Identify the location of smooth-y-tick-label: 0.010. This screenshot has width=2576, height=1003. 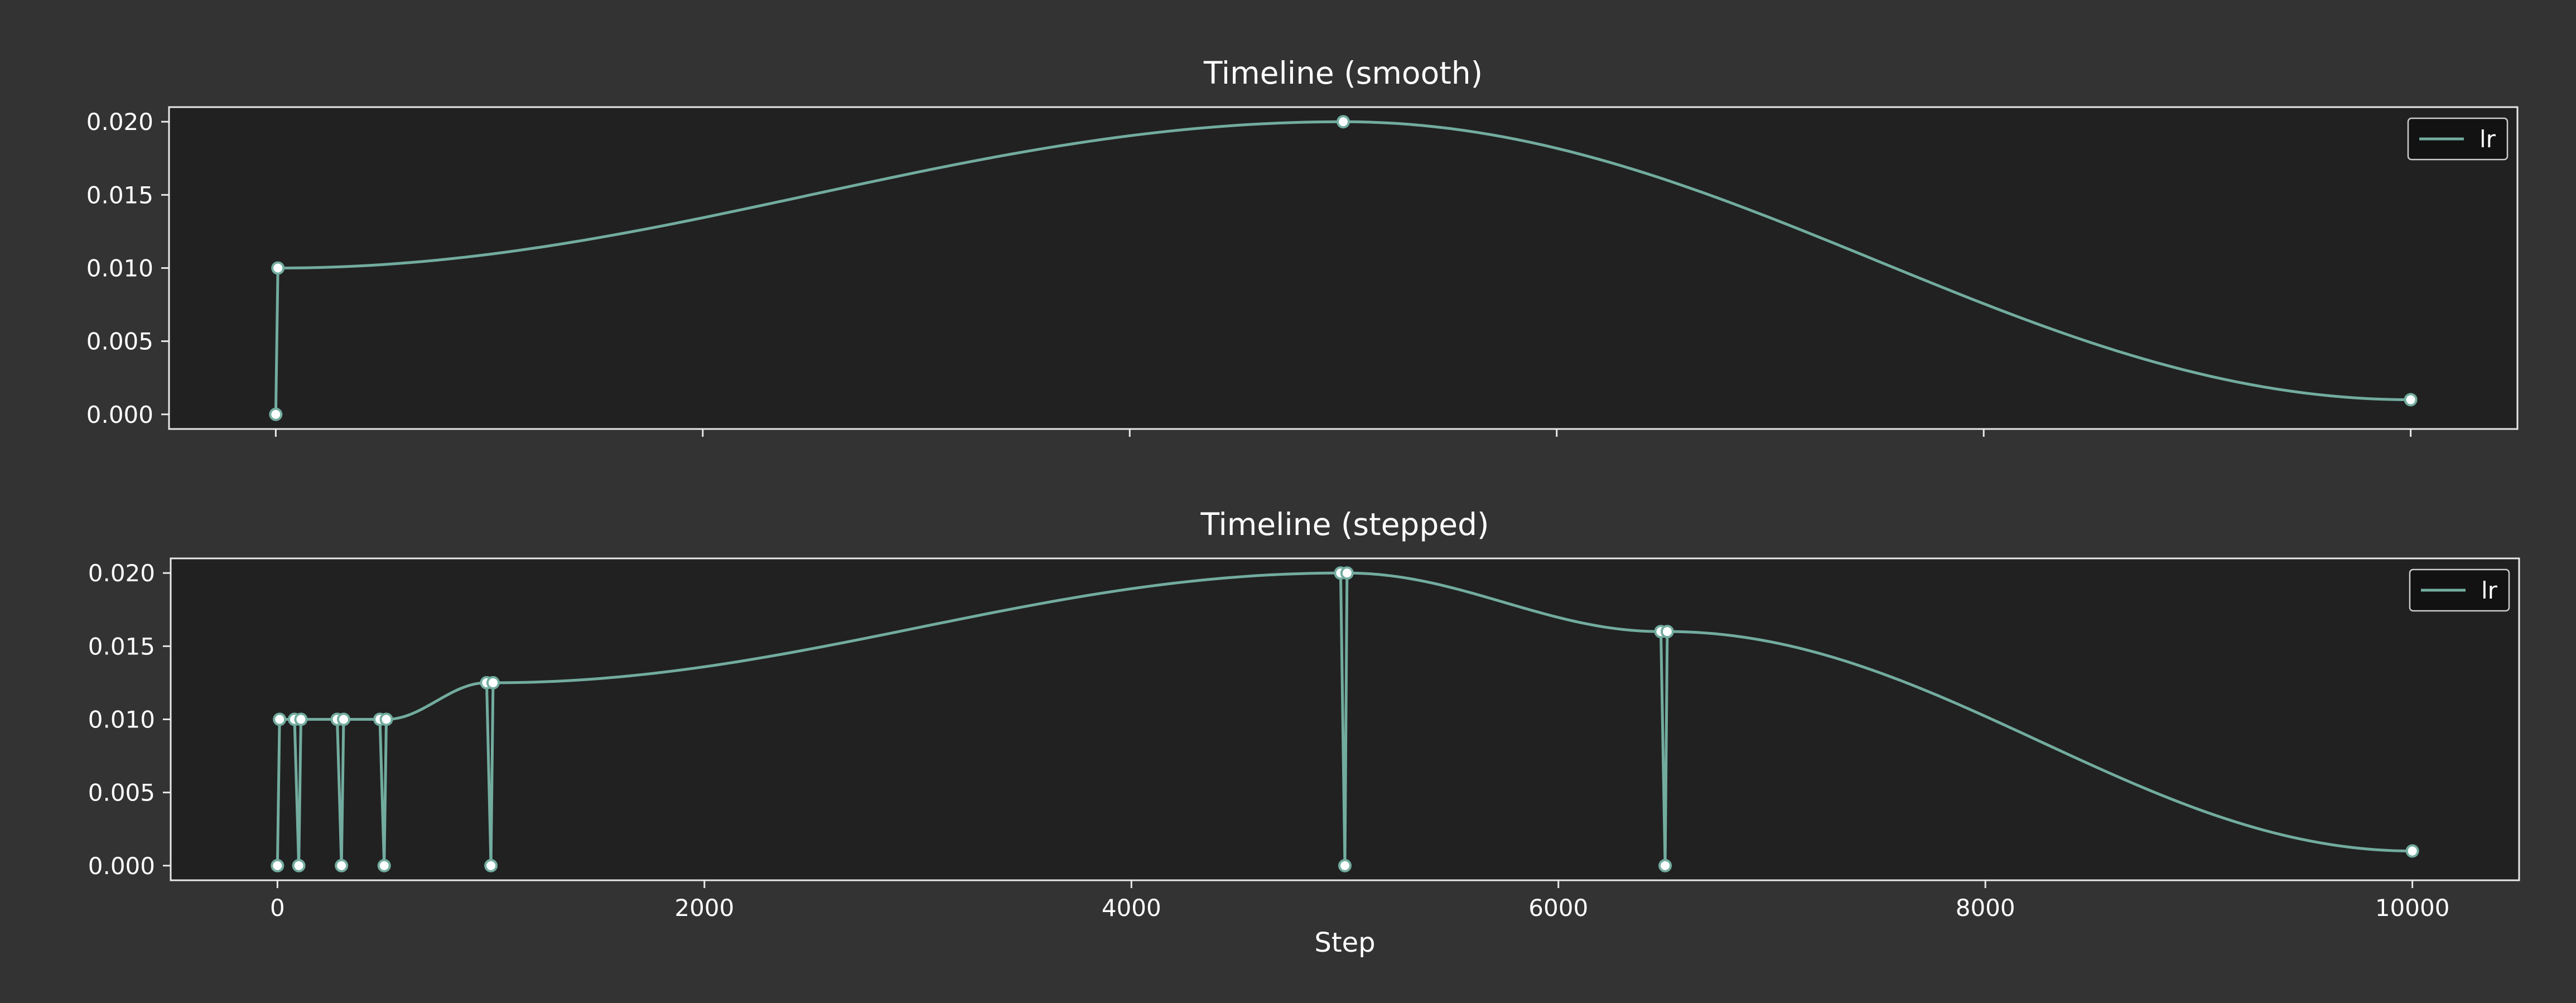
(119, 268).